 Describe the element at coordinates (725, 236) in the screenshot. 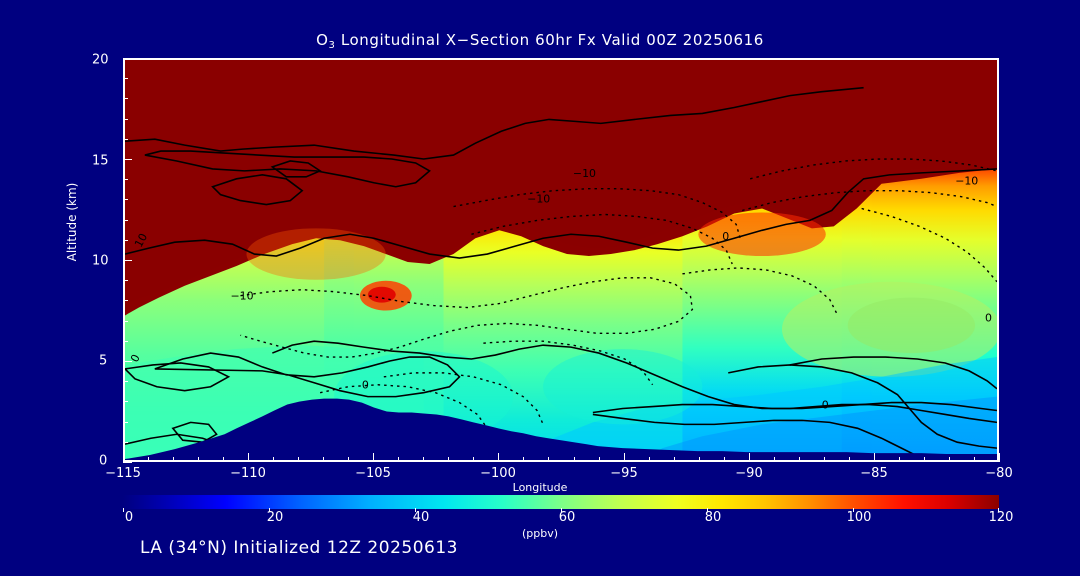

I see `contour-label-0-b: 0` at that location.